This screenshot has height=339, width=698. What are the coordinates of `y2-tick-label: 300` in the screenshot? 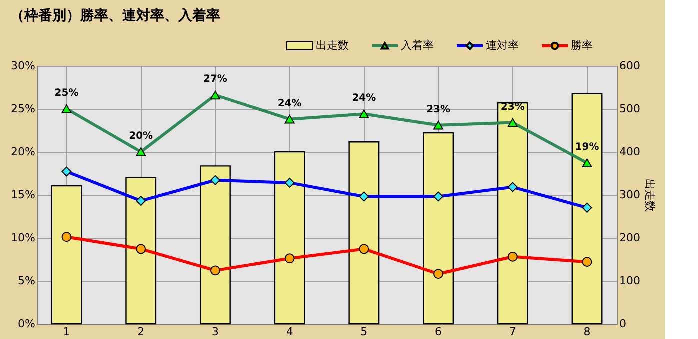 It's located at (630, 195).